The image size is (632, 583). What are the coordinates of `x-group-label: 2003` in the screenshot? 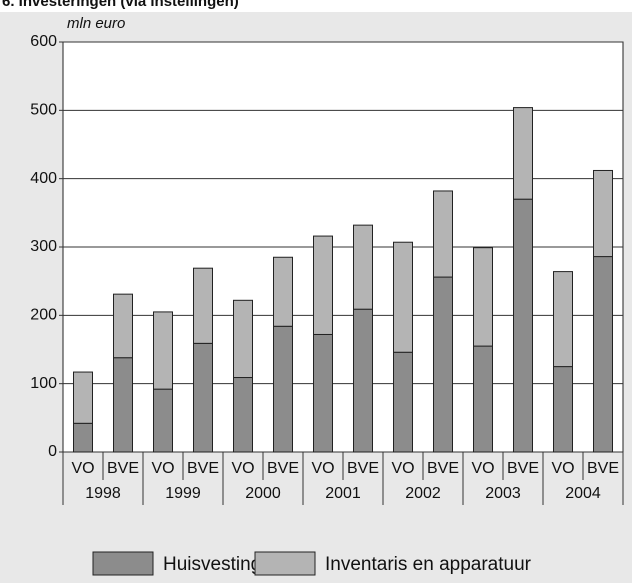 It's located at (503, 493).